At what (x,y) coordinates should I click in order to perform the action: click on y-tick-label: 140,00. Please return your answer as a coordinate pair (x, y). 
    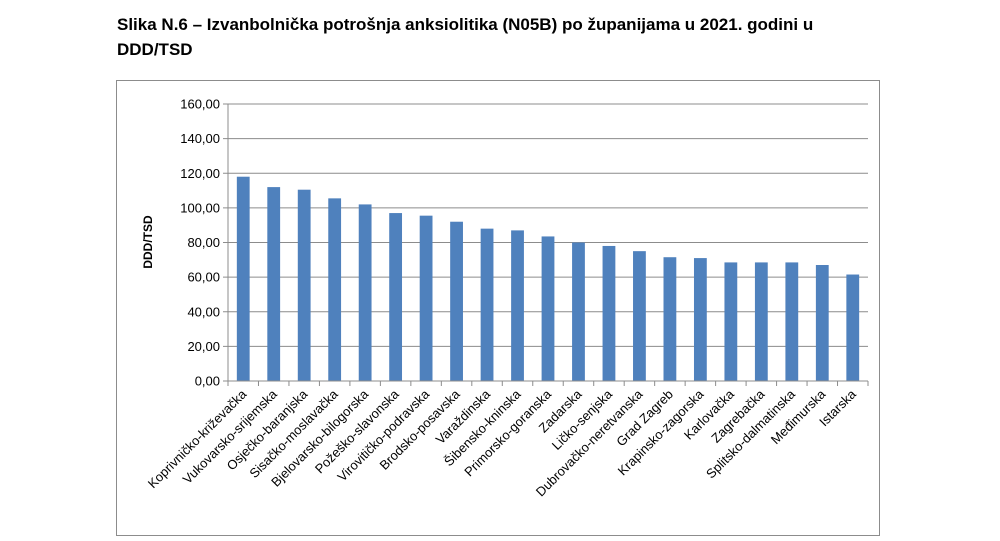
    Looking at the image, I should click on (200, 138).